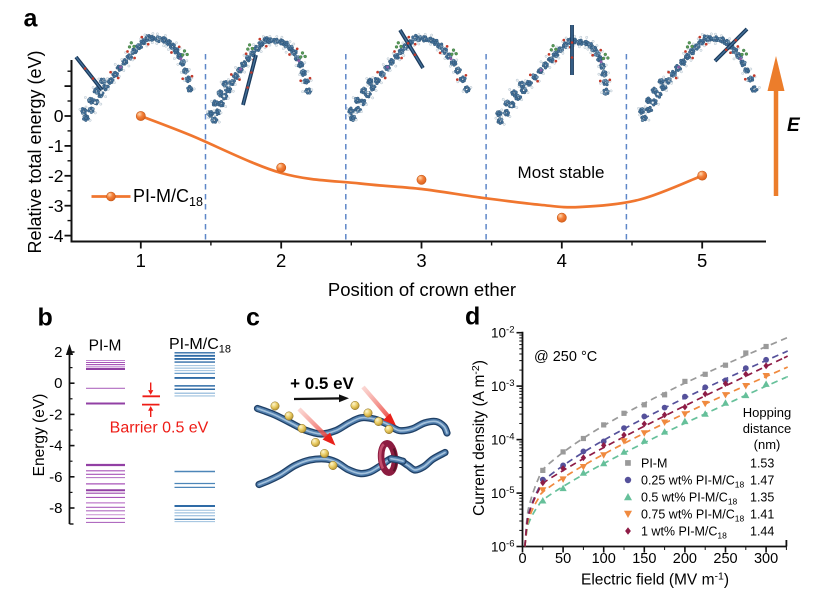  I want to click on svg-text: 1.47, so click(762, 481).